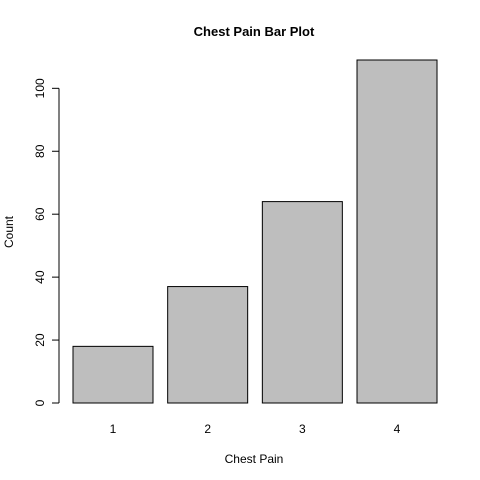 The height and width of the screenshot is (480, 480). What do you see at coordinates (302, 429) in the screenshot?
I see `x-tick-label-3: 3` at bounding box center [302, 429].